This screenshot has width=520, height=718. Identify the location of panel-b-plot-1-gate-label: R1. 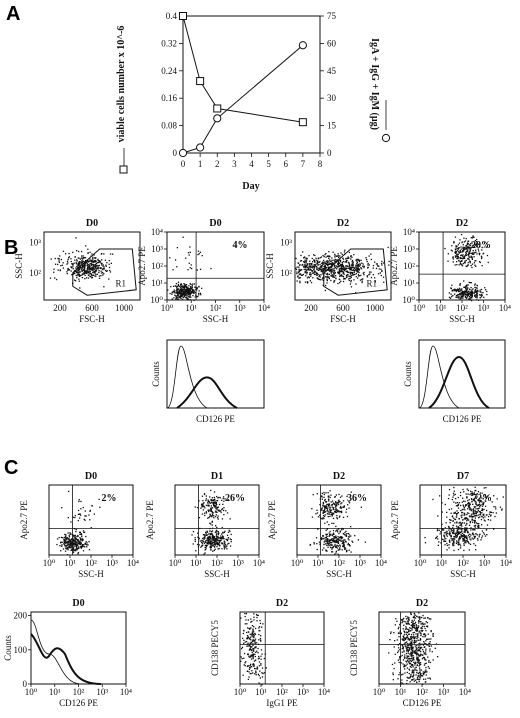
(121, 283).